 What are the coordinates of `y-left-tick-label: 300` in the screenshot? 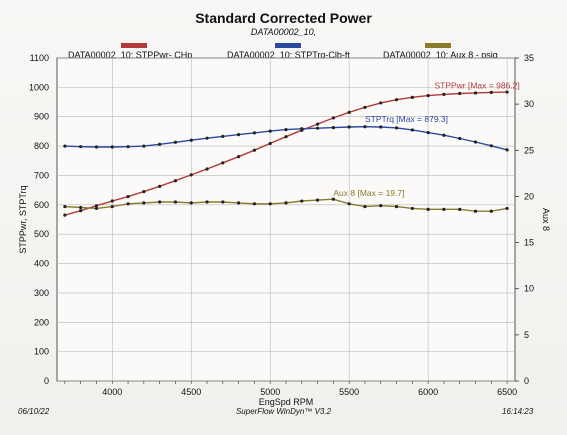 It's located at (41, 293).